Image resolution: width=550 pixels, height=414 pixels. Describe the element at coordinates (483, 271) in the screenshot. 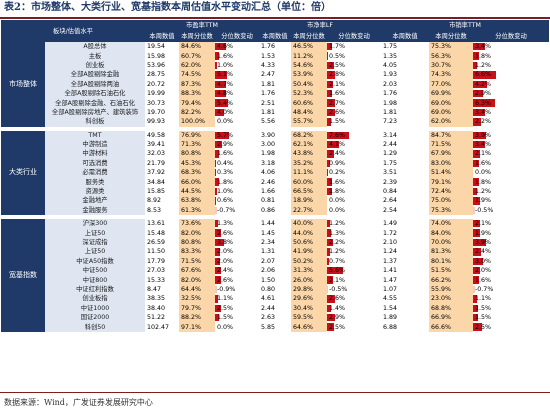

I see `change-value: 2.0%` at that location.